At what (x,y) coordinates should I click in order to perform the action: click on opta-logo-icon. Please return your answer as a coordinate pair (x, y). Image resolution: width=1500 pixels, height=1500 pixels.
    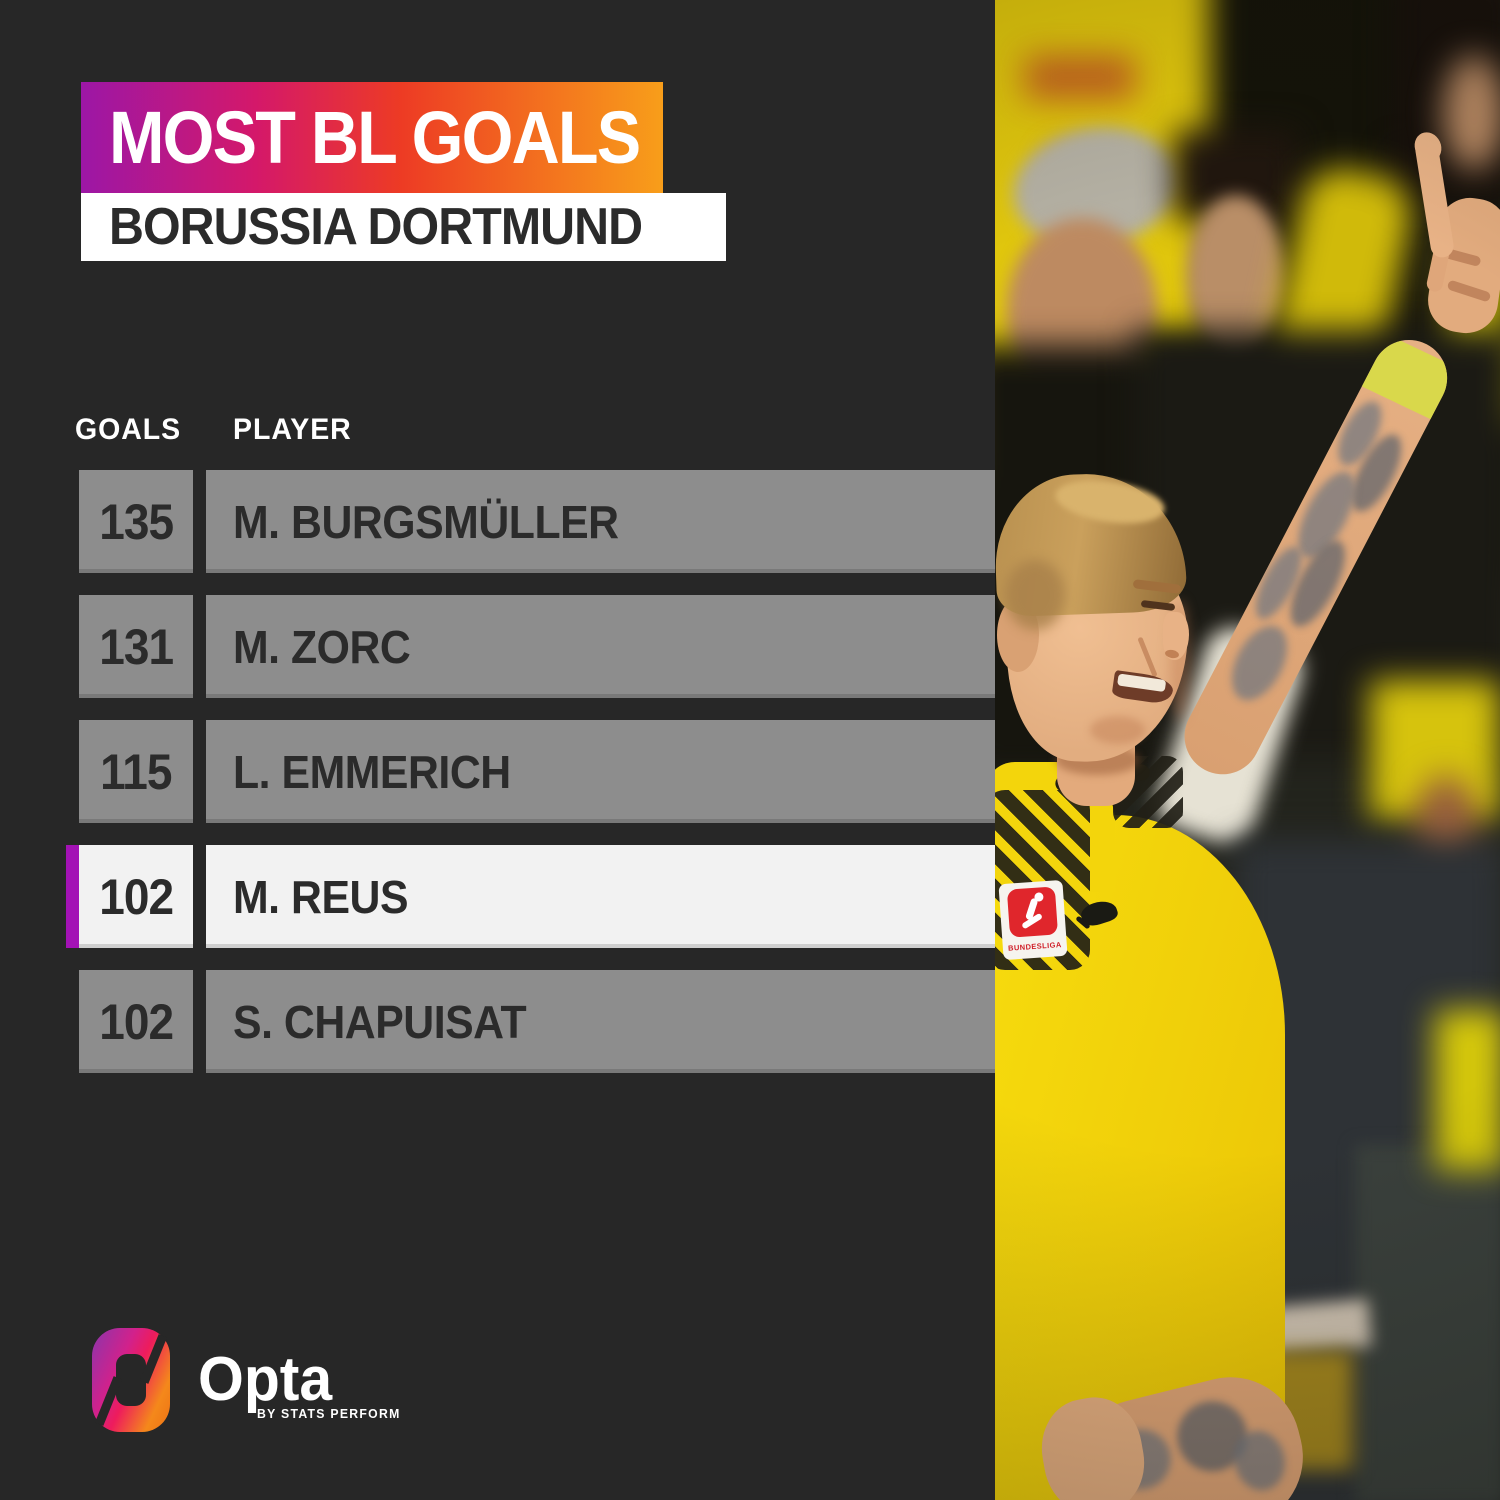
    Looking at the image, I should click on (131, 1380).